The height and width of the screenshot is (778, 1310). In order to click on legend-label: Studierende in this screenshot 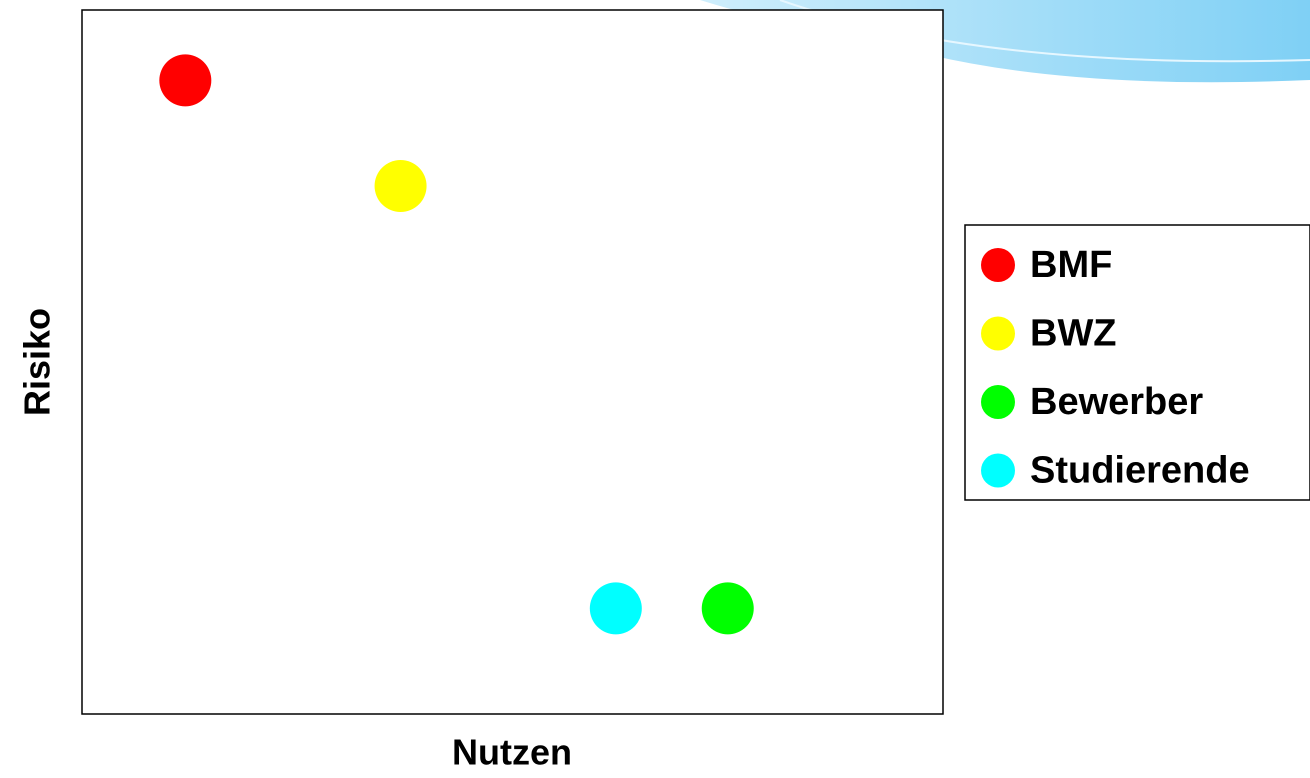, I will do `click(1140, 471)`.